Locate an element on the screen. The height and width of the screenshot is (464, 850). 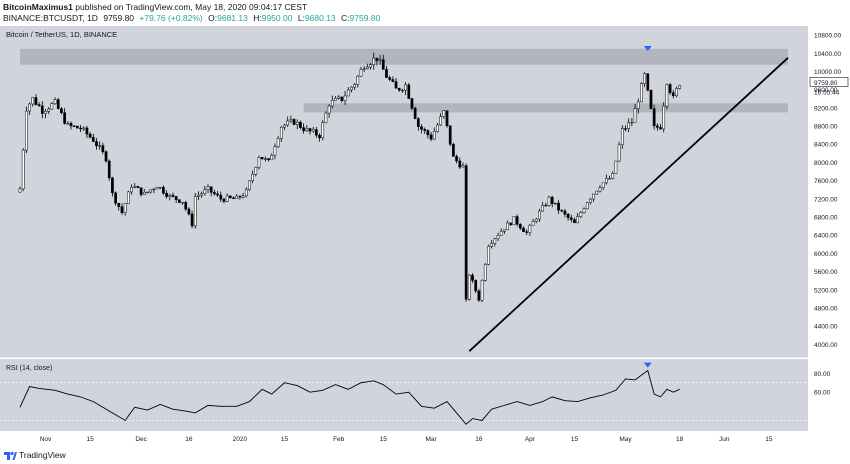
symbol-label: BINANCE:BTCUSDT, 1D is located at coordinates (50, 18).